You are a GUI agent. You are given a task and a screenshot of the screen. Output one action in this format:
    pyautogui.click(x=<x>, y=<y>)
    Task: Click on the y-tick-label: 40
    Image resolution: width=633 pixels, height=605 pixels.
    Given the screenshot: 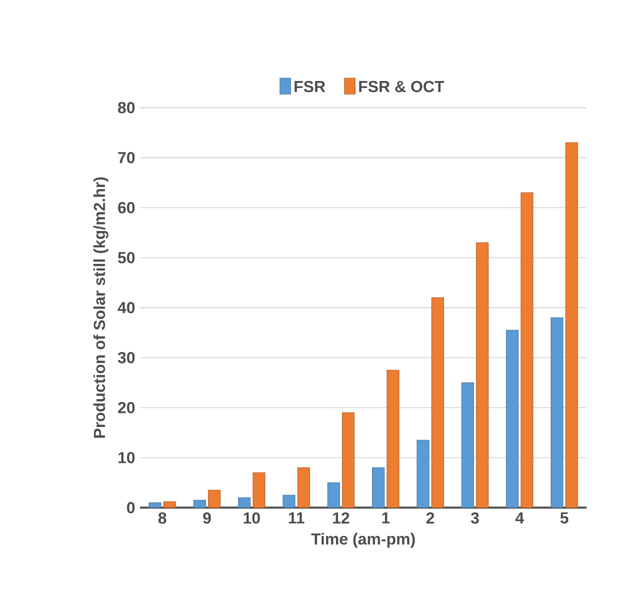 What is the action you would take?
    pyautogui.click(x=126, y=308)
    